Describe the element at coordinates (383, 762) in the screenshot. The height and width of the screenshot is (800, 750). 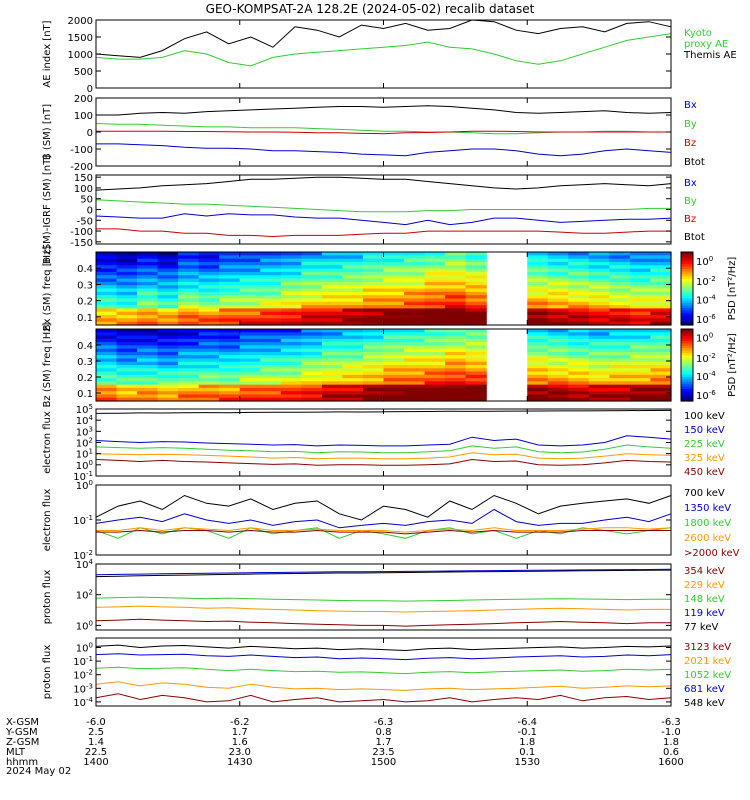
I see `x-row-value: 1500` at that location.